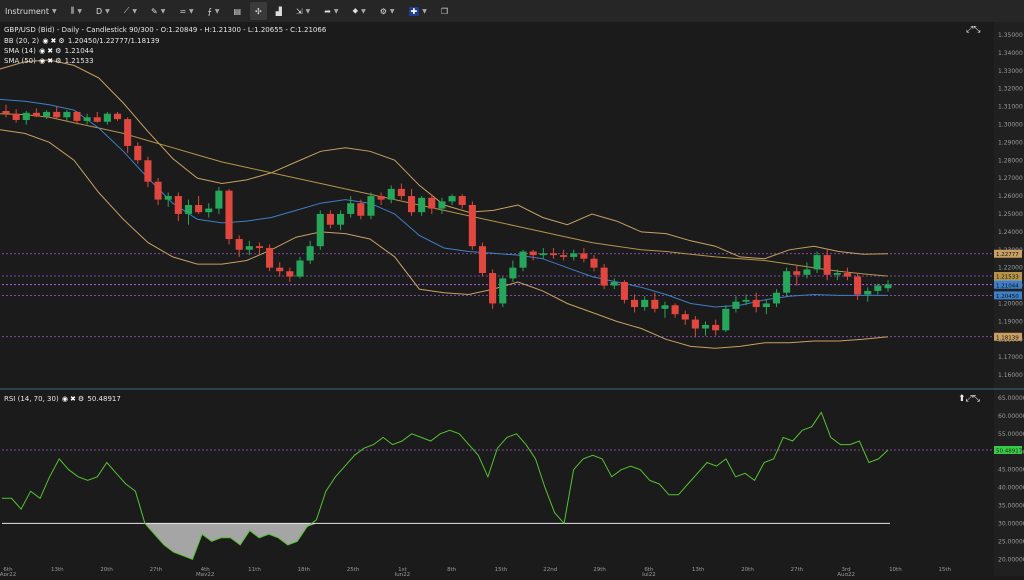  Describe the element at coordinates (331, 11) in the screenshot. I see `share-dropdown: ➦ ▼` at that location.